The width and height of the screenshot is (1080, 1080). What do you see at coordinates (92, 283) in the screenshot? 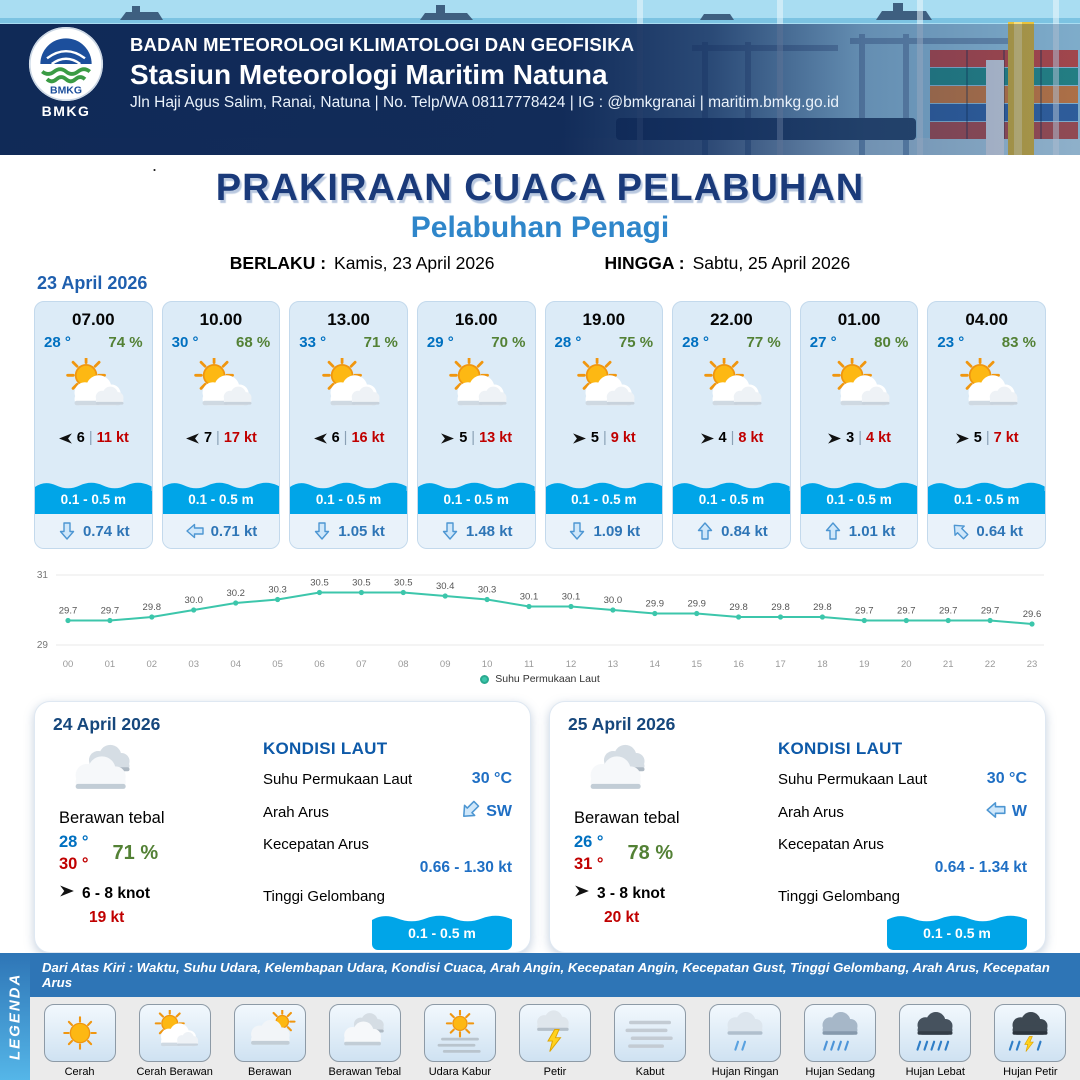
I see `forecast-date: 23 April 2026` at bounding box center [92, 283].